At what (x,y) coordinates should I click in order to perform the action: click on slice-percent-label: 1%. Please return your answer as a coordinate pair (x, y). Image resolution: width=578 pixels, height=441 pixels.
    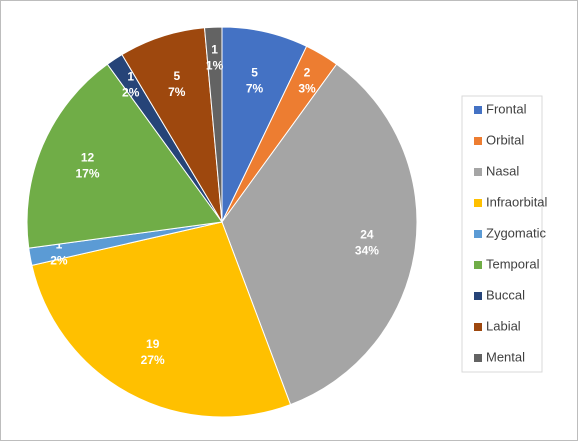
    Looking at the image, I should click on (215, 65).